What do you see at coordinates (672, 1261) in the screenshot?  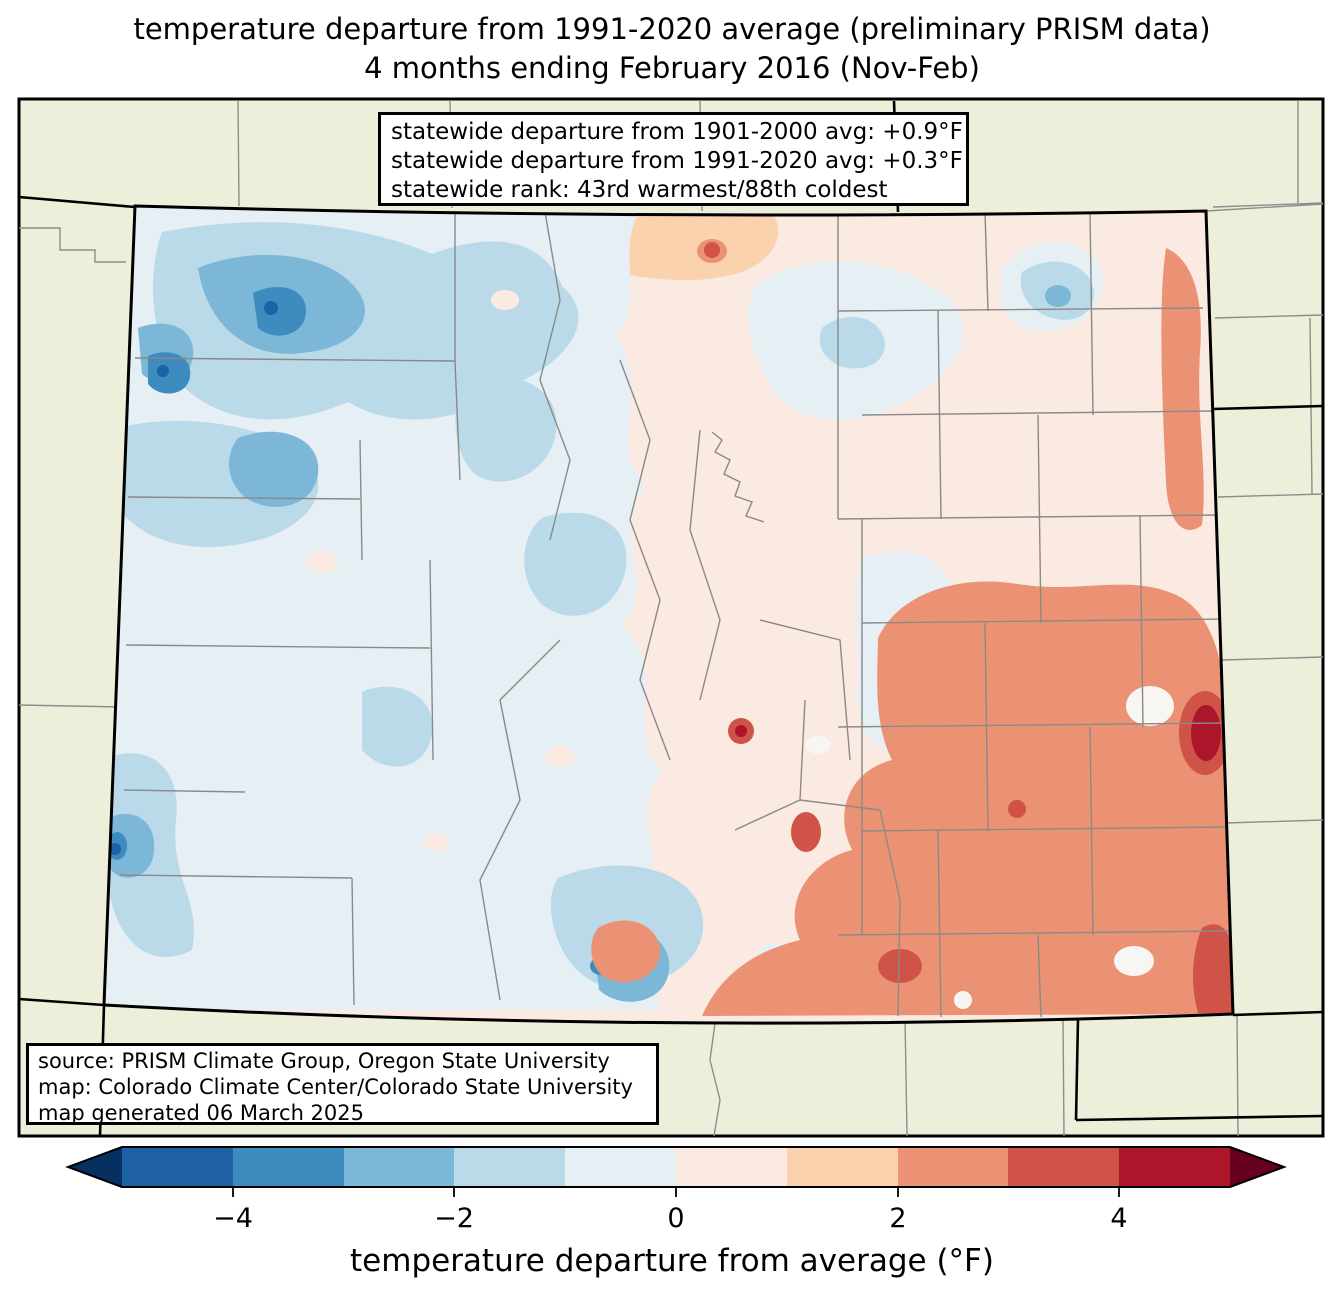 I see `colorbar-label: temperature departure from average (°F)` at bounding box center [672, 1261].